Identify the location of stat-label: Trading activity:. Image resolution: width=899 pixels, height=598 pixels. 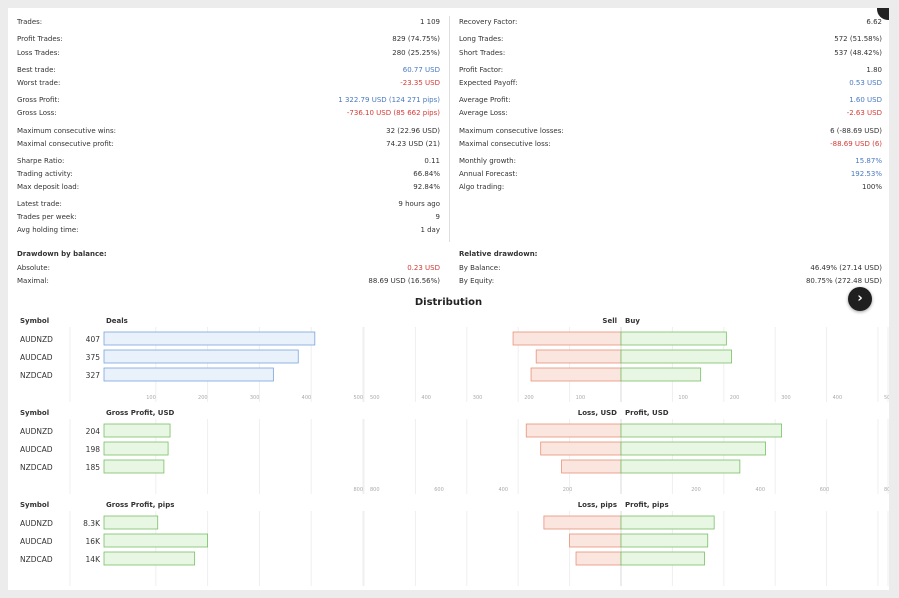
(45, 174).